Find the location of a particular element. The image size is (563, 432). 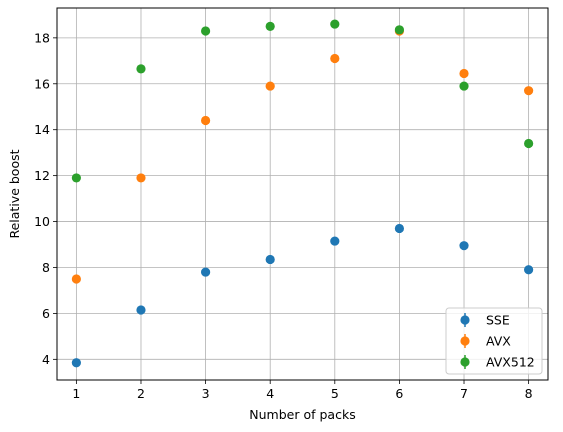

x-tick-label: 8 is located at coordinates (529, 393).